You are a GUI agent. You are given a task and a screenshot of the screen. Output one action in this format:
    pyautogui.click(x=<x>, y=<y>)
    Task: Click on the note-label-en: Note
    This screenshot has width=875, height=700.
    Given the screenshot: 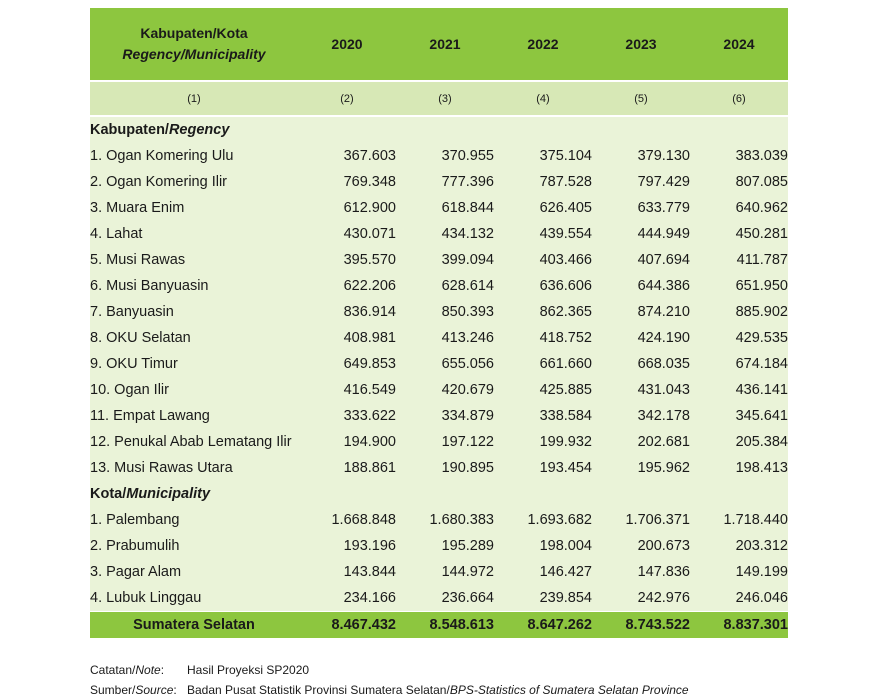 What is the action you would take?
    pyautogui.click(x=148, y=670)
    